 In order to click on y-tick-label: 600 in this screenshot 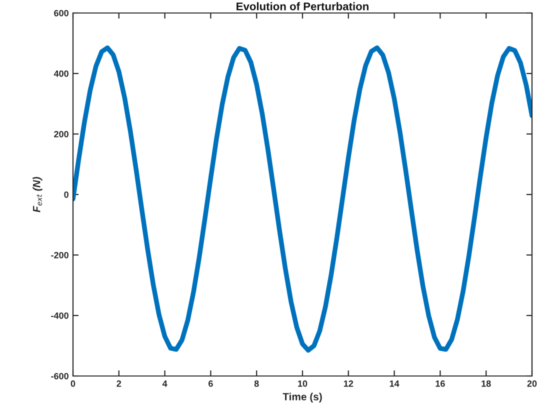, I will do `click(61, 13)`.